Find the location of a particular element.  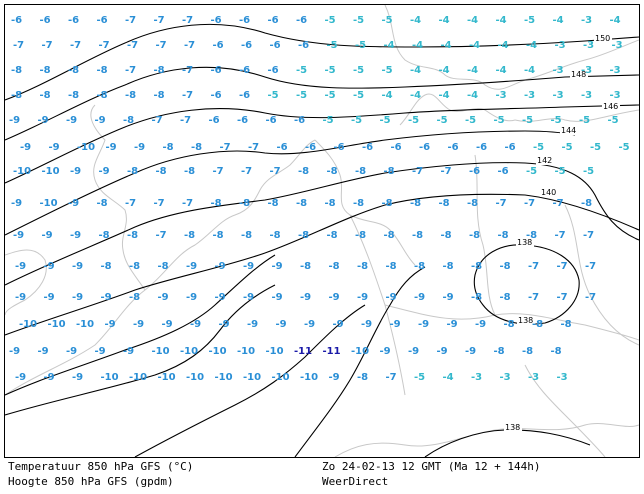

coastline-ireland is located at coordinates (26, 282).